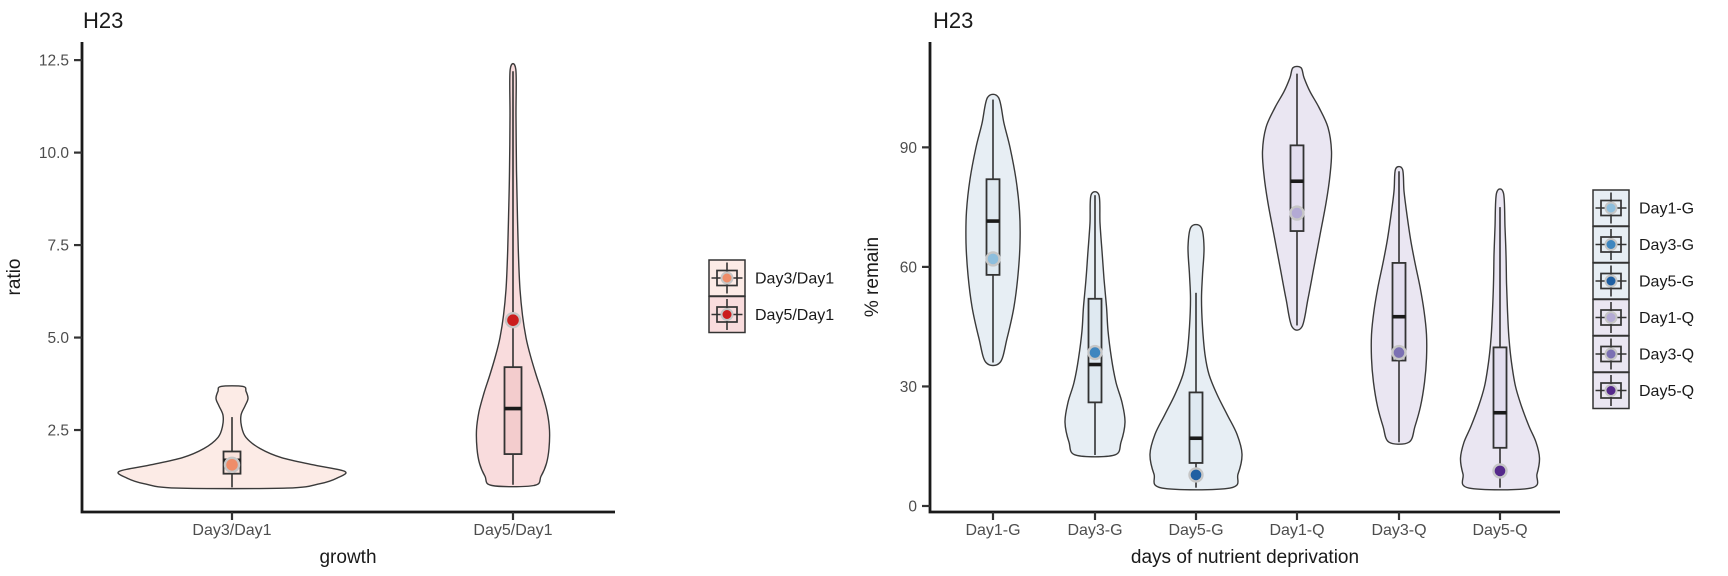 This screenshot has width=1728, height=576. I want to click on mean-point-day3-day1, so click(232, 465).